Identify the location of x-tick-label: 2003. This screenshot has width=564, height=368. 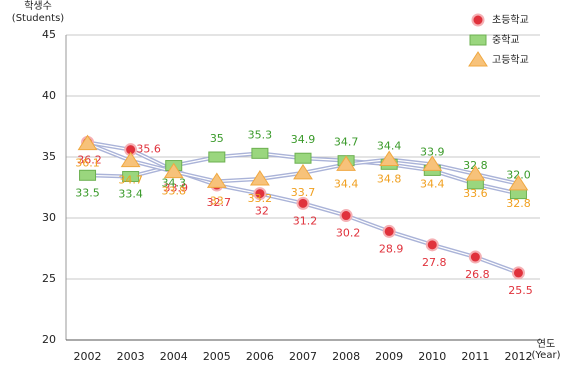
(131, 356).